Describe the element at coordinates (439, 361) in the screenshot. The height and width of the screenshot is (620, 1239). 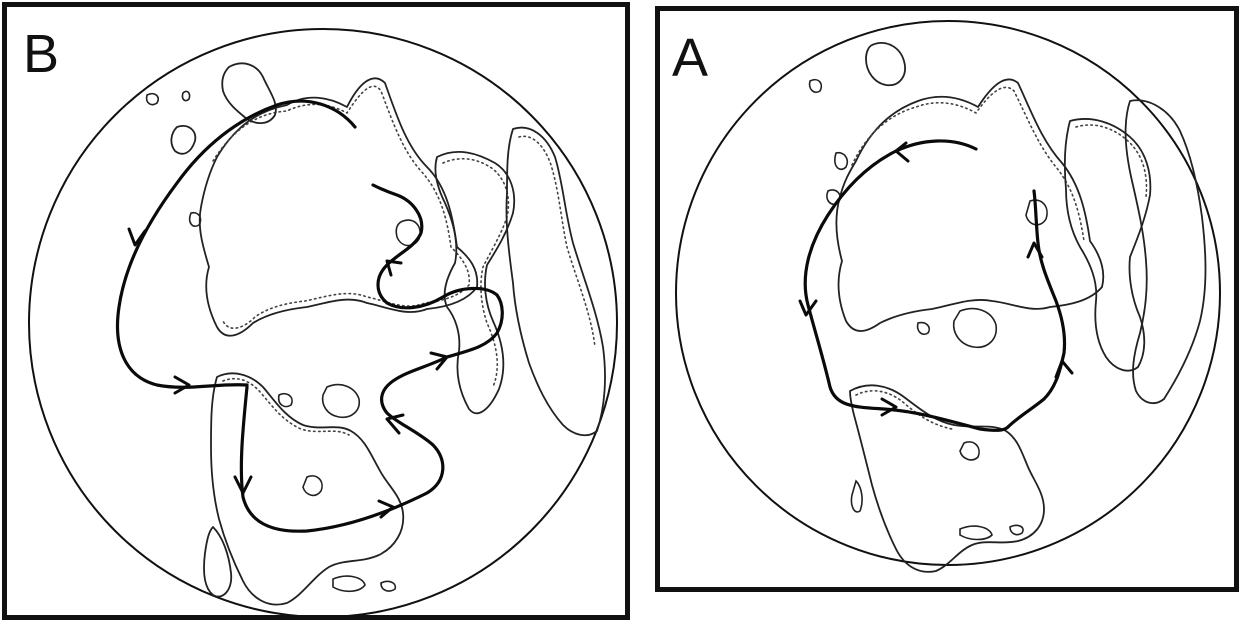
I see `arrow-northeast-b` at that location.